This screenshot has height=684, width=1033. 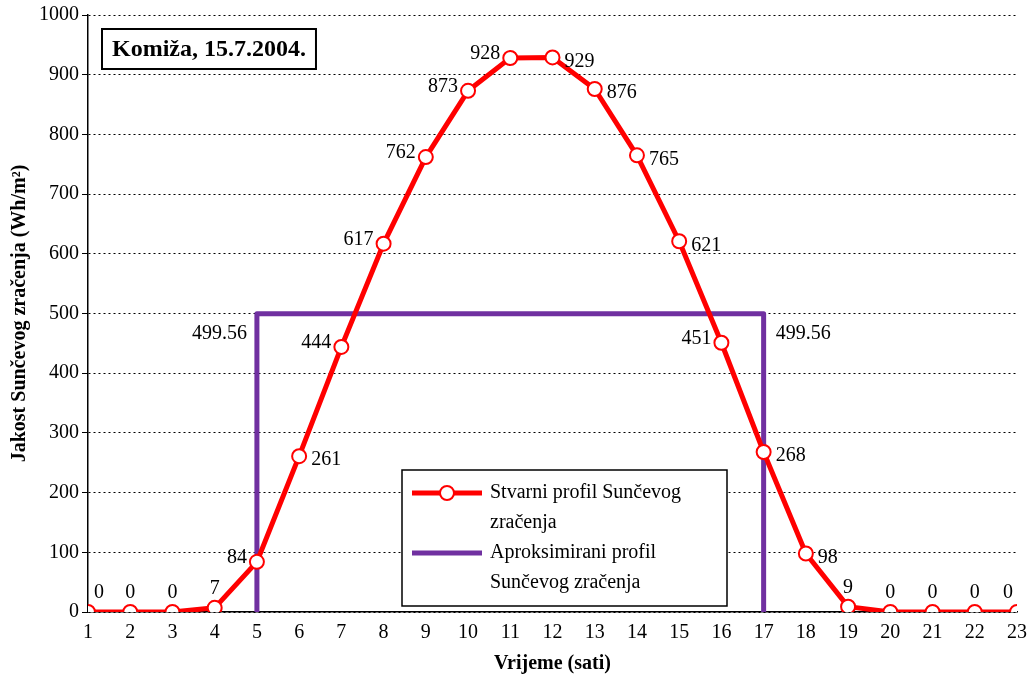 What do you see at coordinates (209, 48) in the screenshot?
I see `text: Komiža, 15.7.2004.` at bounding box center [209, 48].